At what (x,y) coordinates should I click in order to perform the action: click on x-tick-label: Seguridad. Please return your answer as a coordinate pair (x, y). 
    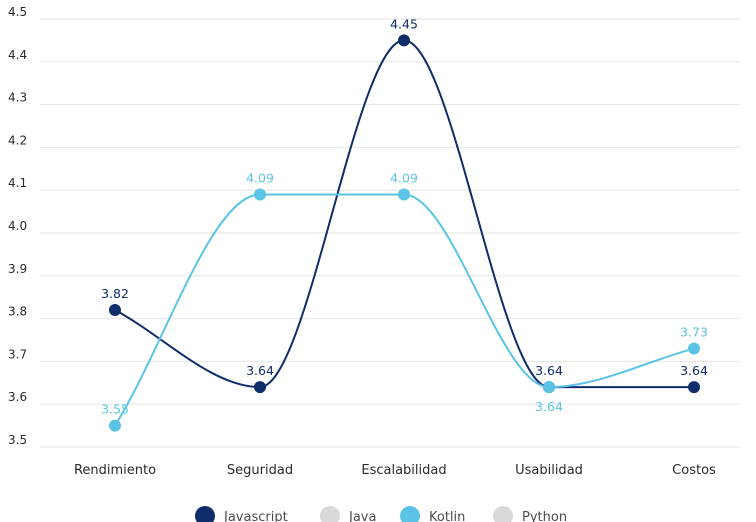
    Looking at the image, I should click on (260, 470).